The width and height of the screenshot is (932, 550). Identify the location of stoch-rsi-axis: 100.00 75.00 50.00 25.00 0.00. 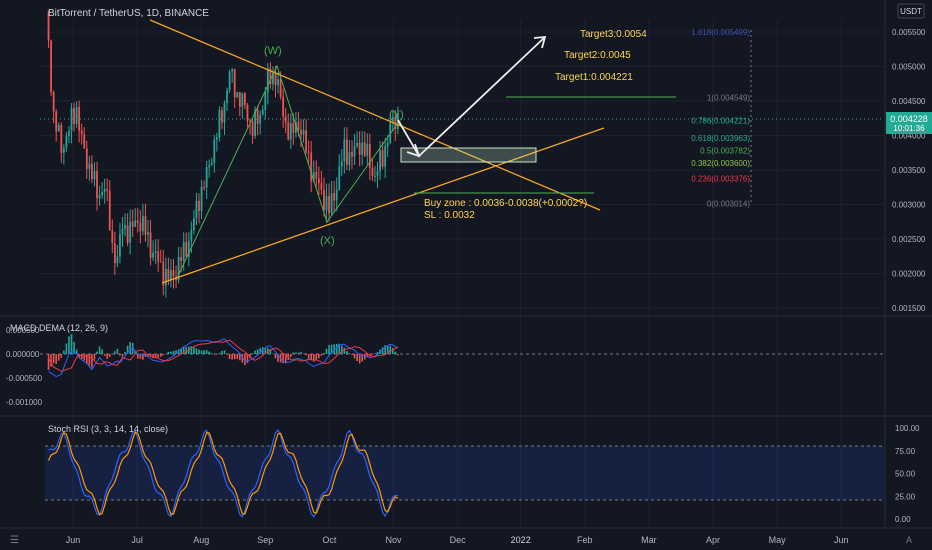
(907, 474).